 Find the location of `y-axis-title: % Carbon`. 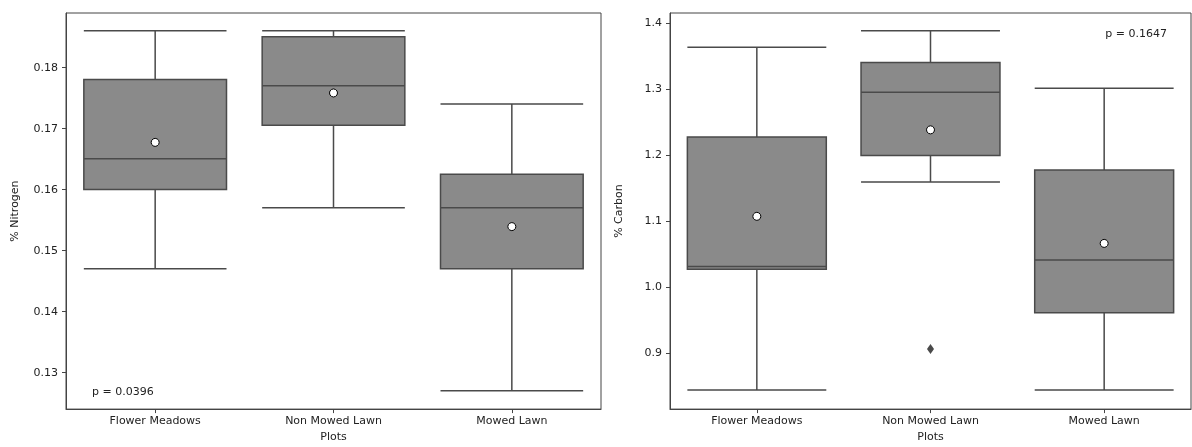

y-axis-title: % Carbon is located at coordinates (618, 211).